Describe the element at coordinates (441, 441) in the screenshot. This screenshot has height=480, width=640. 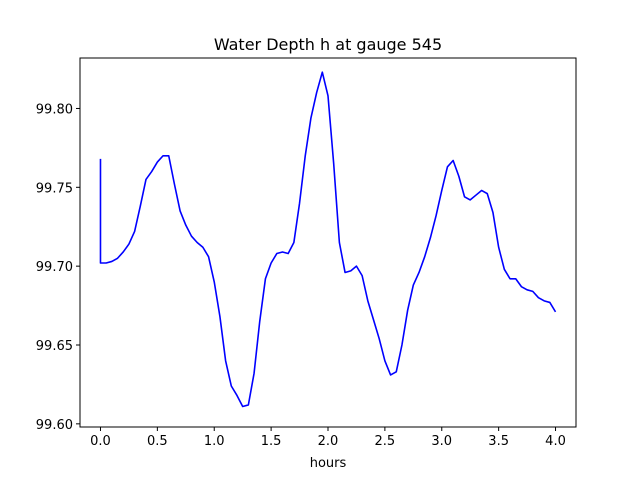
I see `x-tick-label: 3.0` at that location.